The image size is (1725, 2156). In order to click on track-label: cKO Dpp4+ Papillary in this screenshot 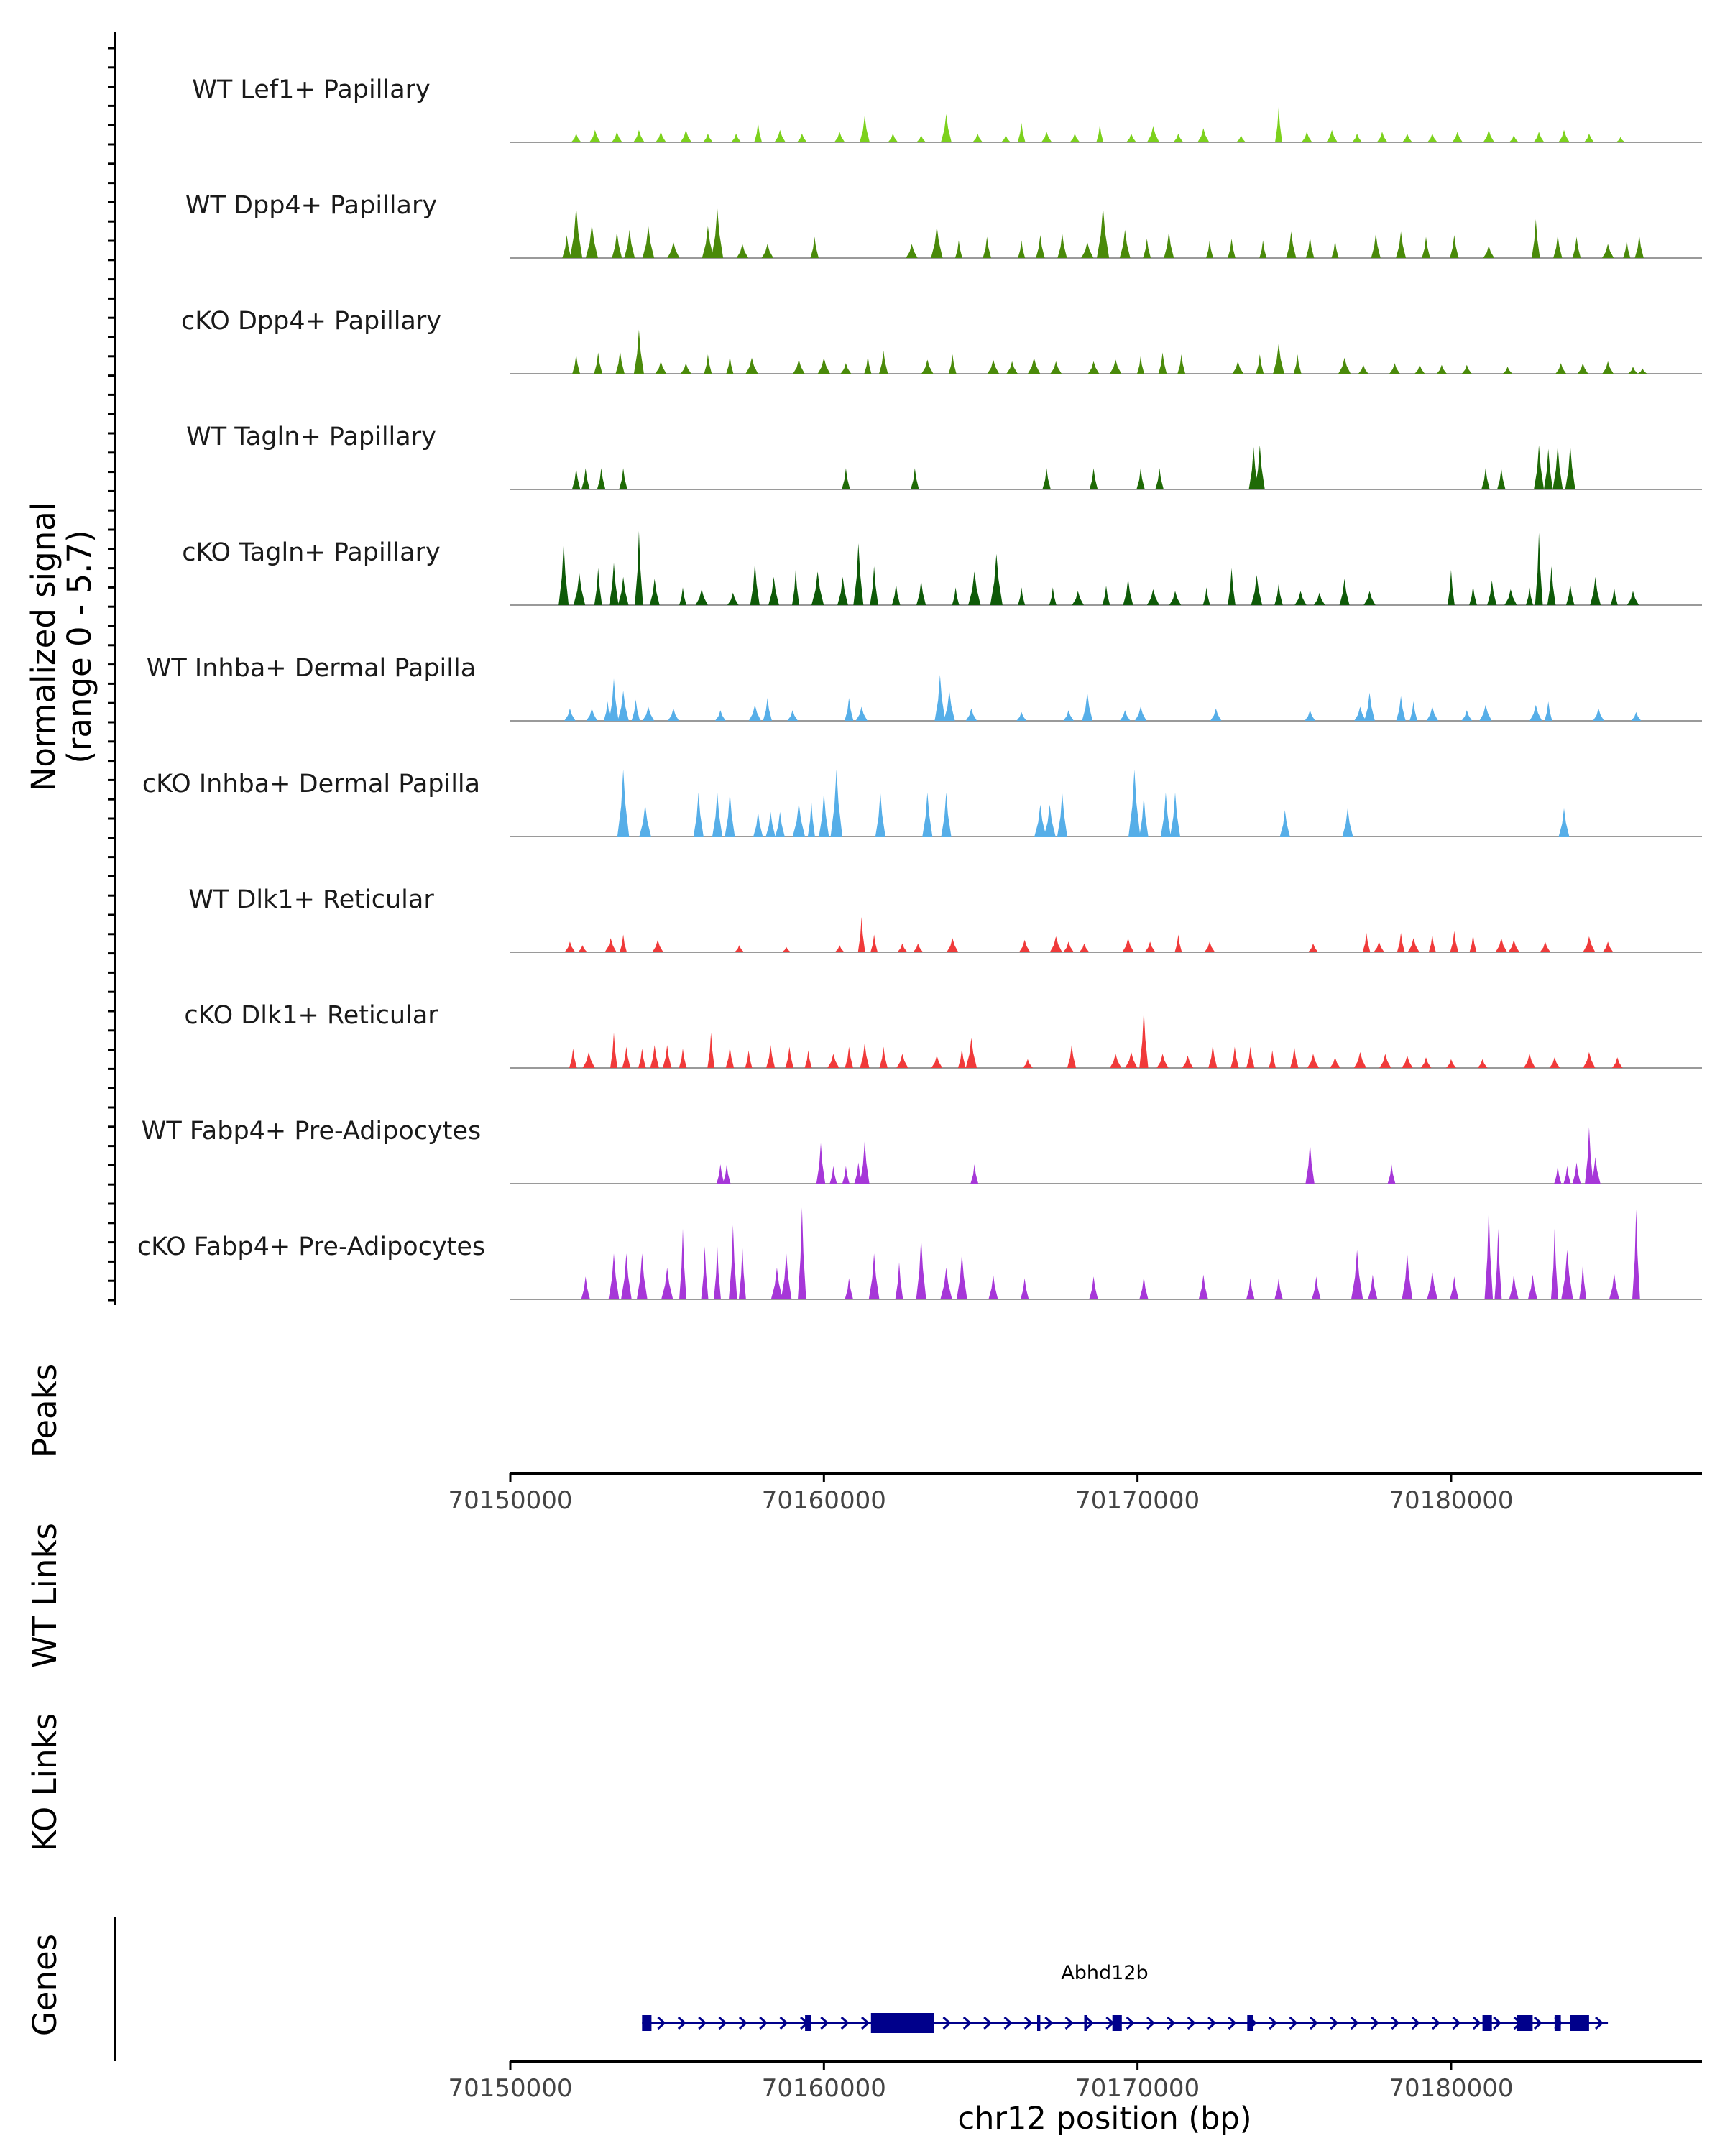, I will do `click(311, 321)`.